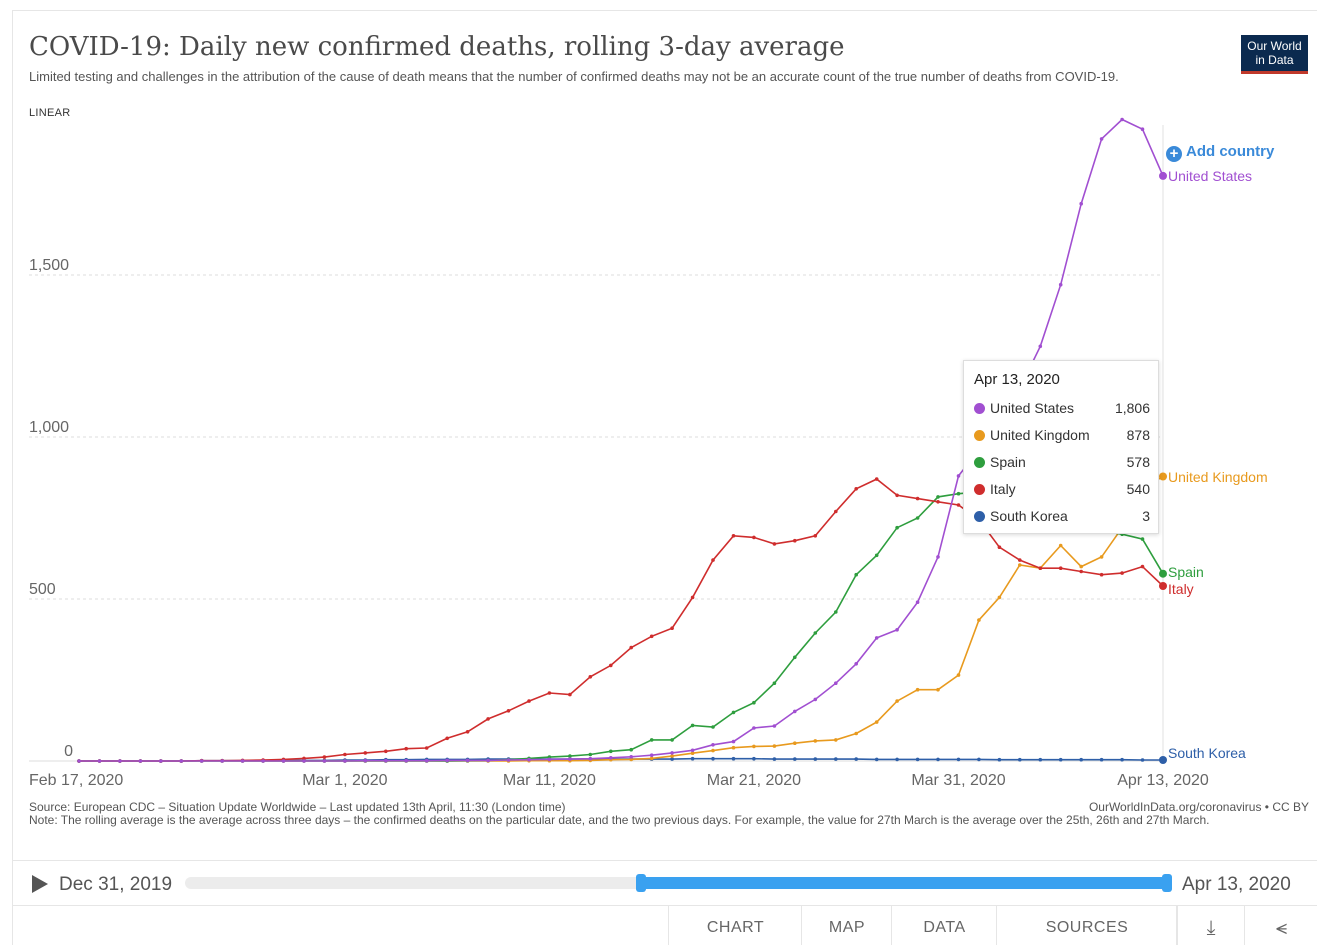 The width and height of the screenshot is (1317, 950). Describe the element at coordinates (1236, 884) in the screenshot. I see `timeline-end-label: Apr 13, 2020` at that location.